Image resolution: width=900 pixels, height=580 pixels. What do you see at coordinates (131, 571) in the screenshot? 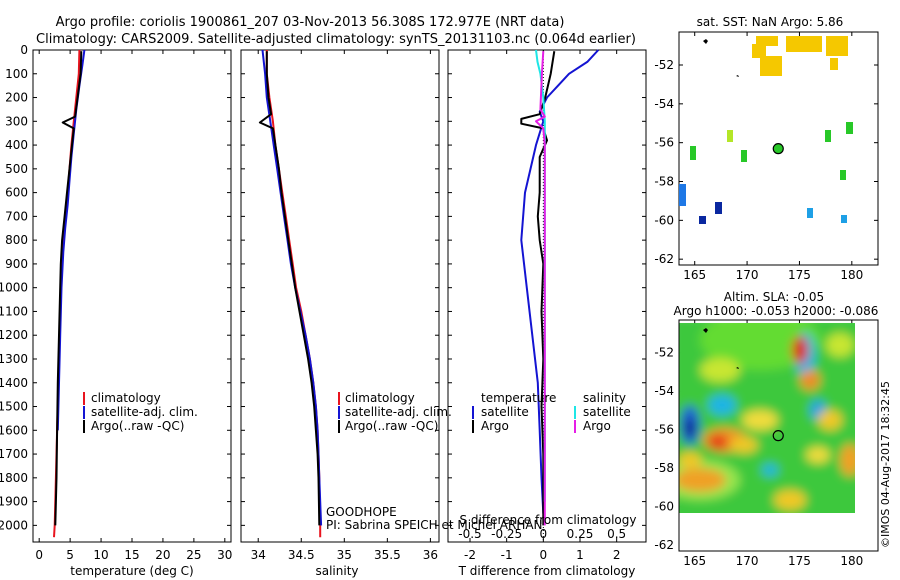
I see `temperature-axis-label: temperature (deg C)` at bounding box center [131, 571].